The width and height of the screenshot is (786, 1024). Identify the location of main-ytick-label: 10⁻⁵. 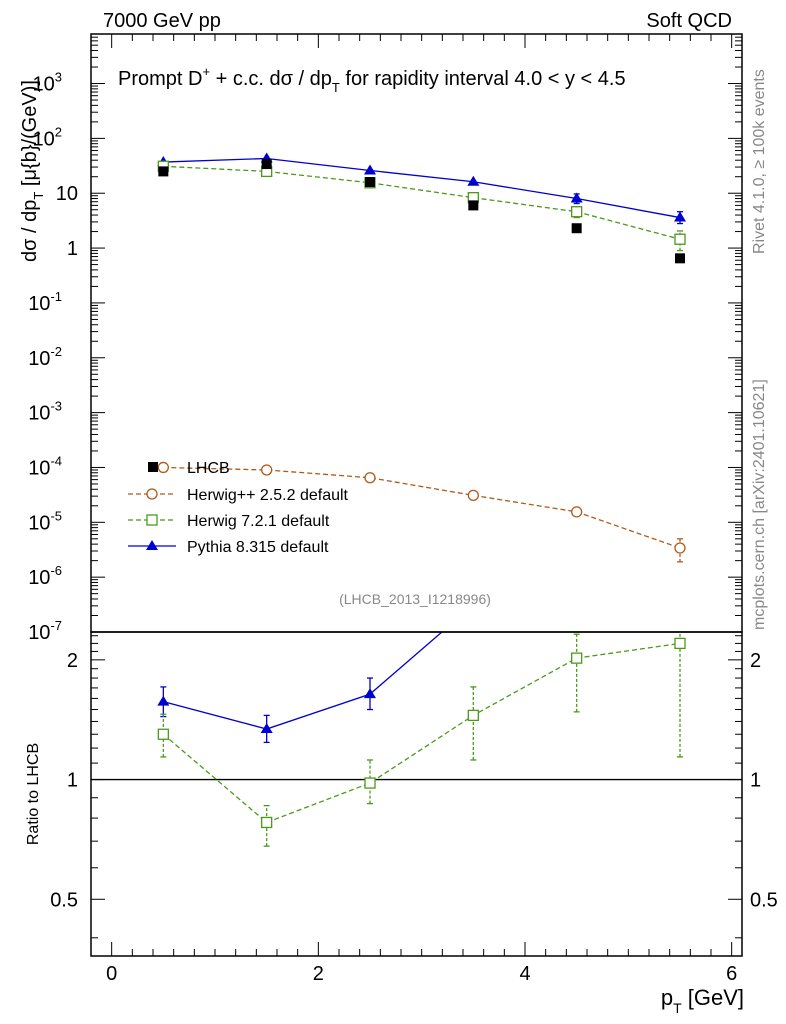
(45, 521).